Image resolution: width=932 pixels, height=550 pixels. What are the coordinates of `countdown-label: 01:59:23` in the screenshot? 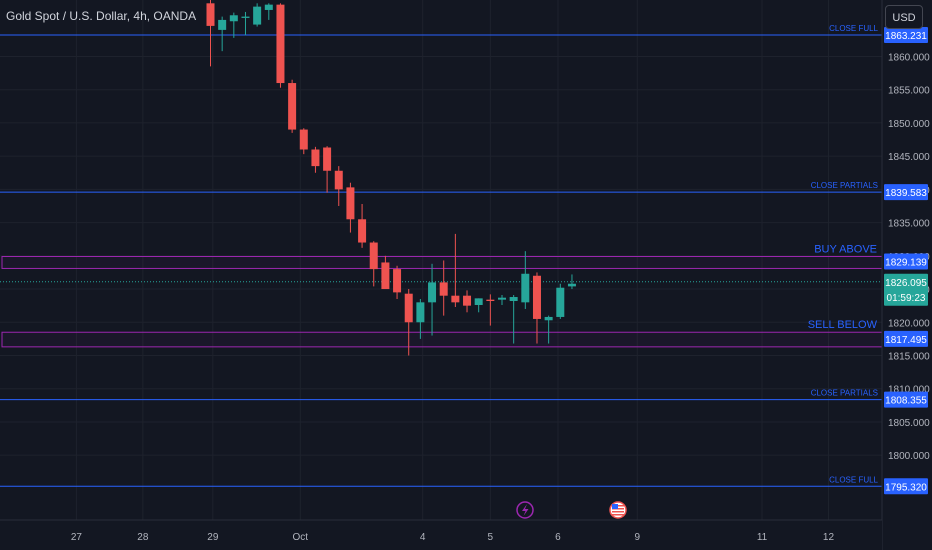 It's located at (906, 298).